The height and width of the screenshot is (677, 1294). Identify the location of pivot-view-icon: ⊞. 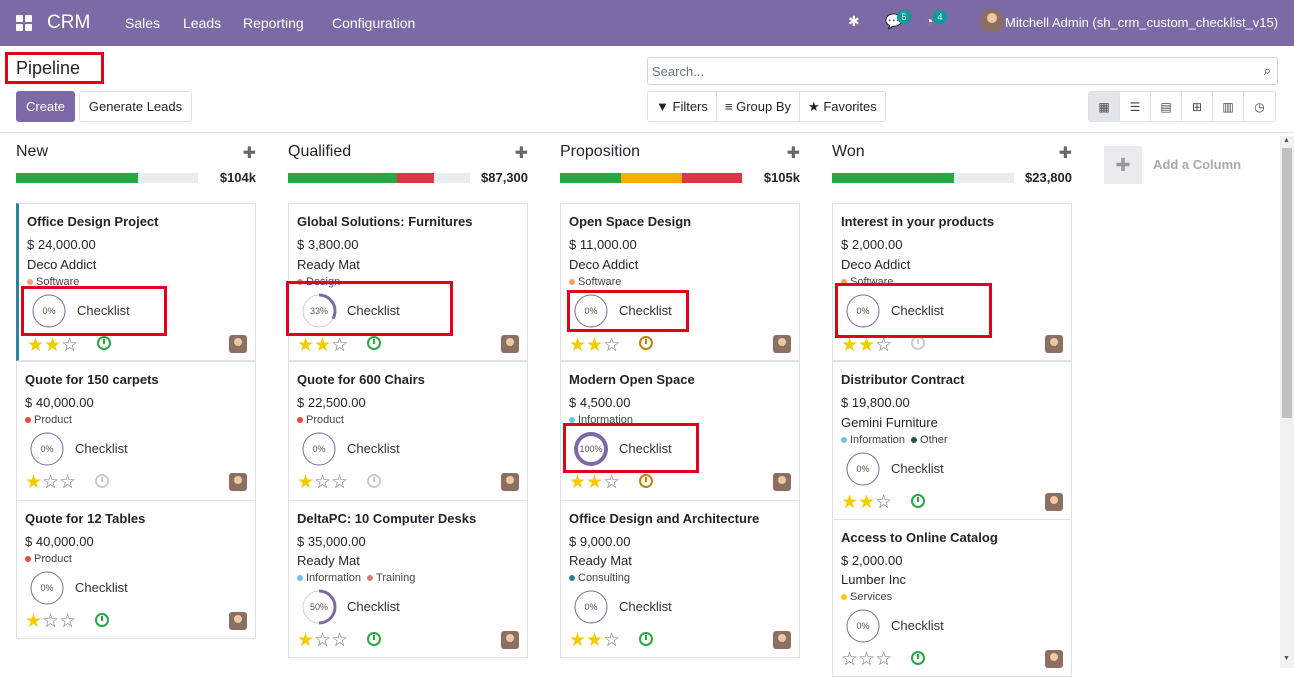
(1197, 106).